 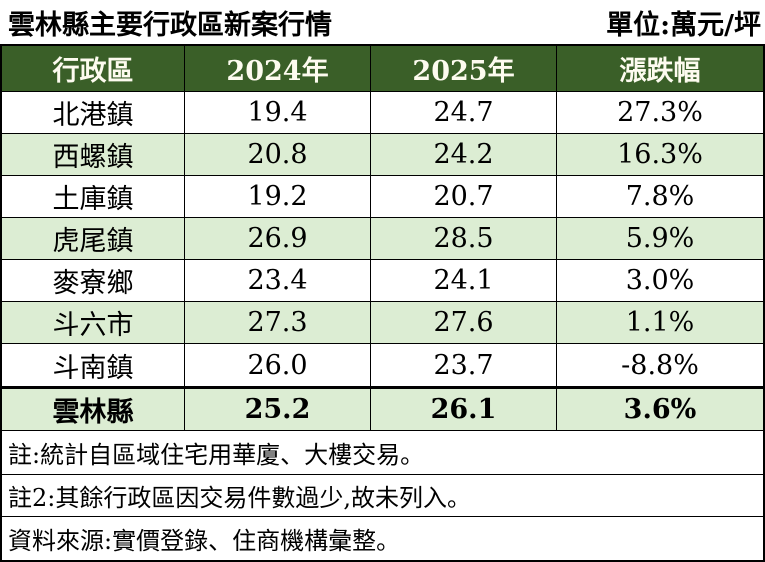 What do you see at coordinates (660, 112) in the screenshot?
I see `change-cell: 27.3%` at bounding box center [660, 112].